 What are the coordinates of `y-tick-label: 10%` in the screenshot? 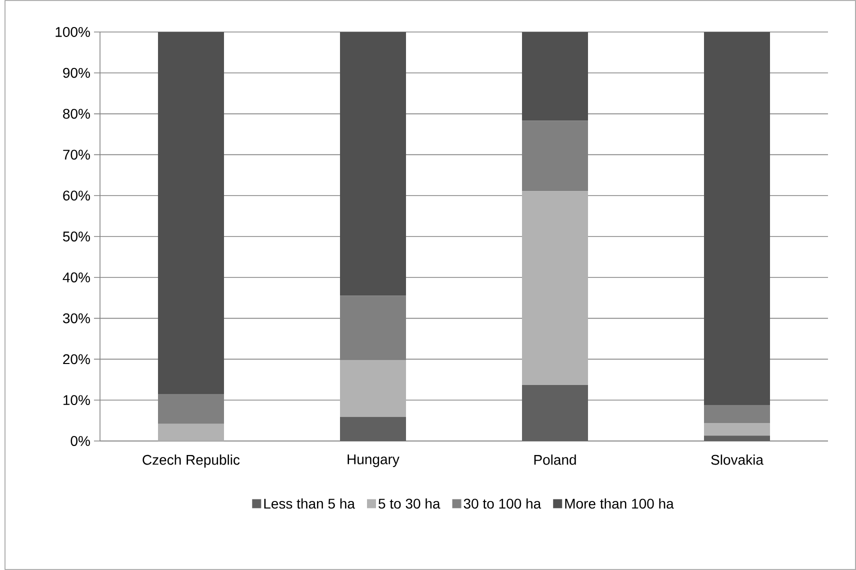 It's located at (77, 400).